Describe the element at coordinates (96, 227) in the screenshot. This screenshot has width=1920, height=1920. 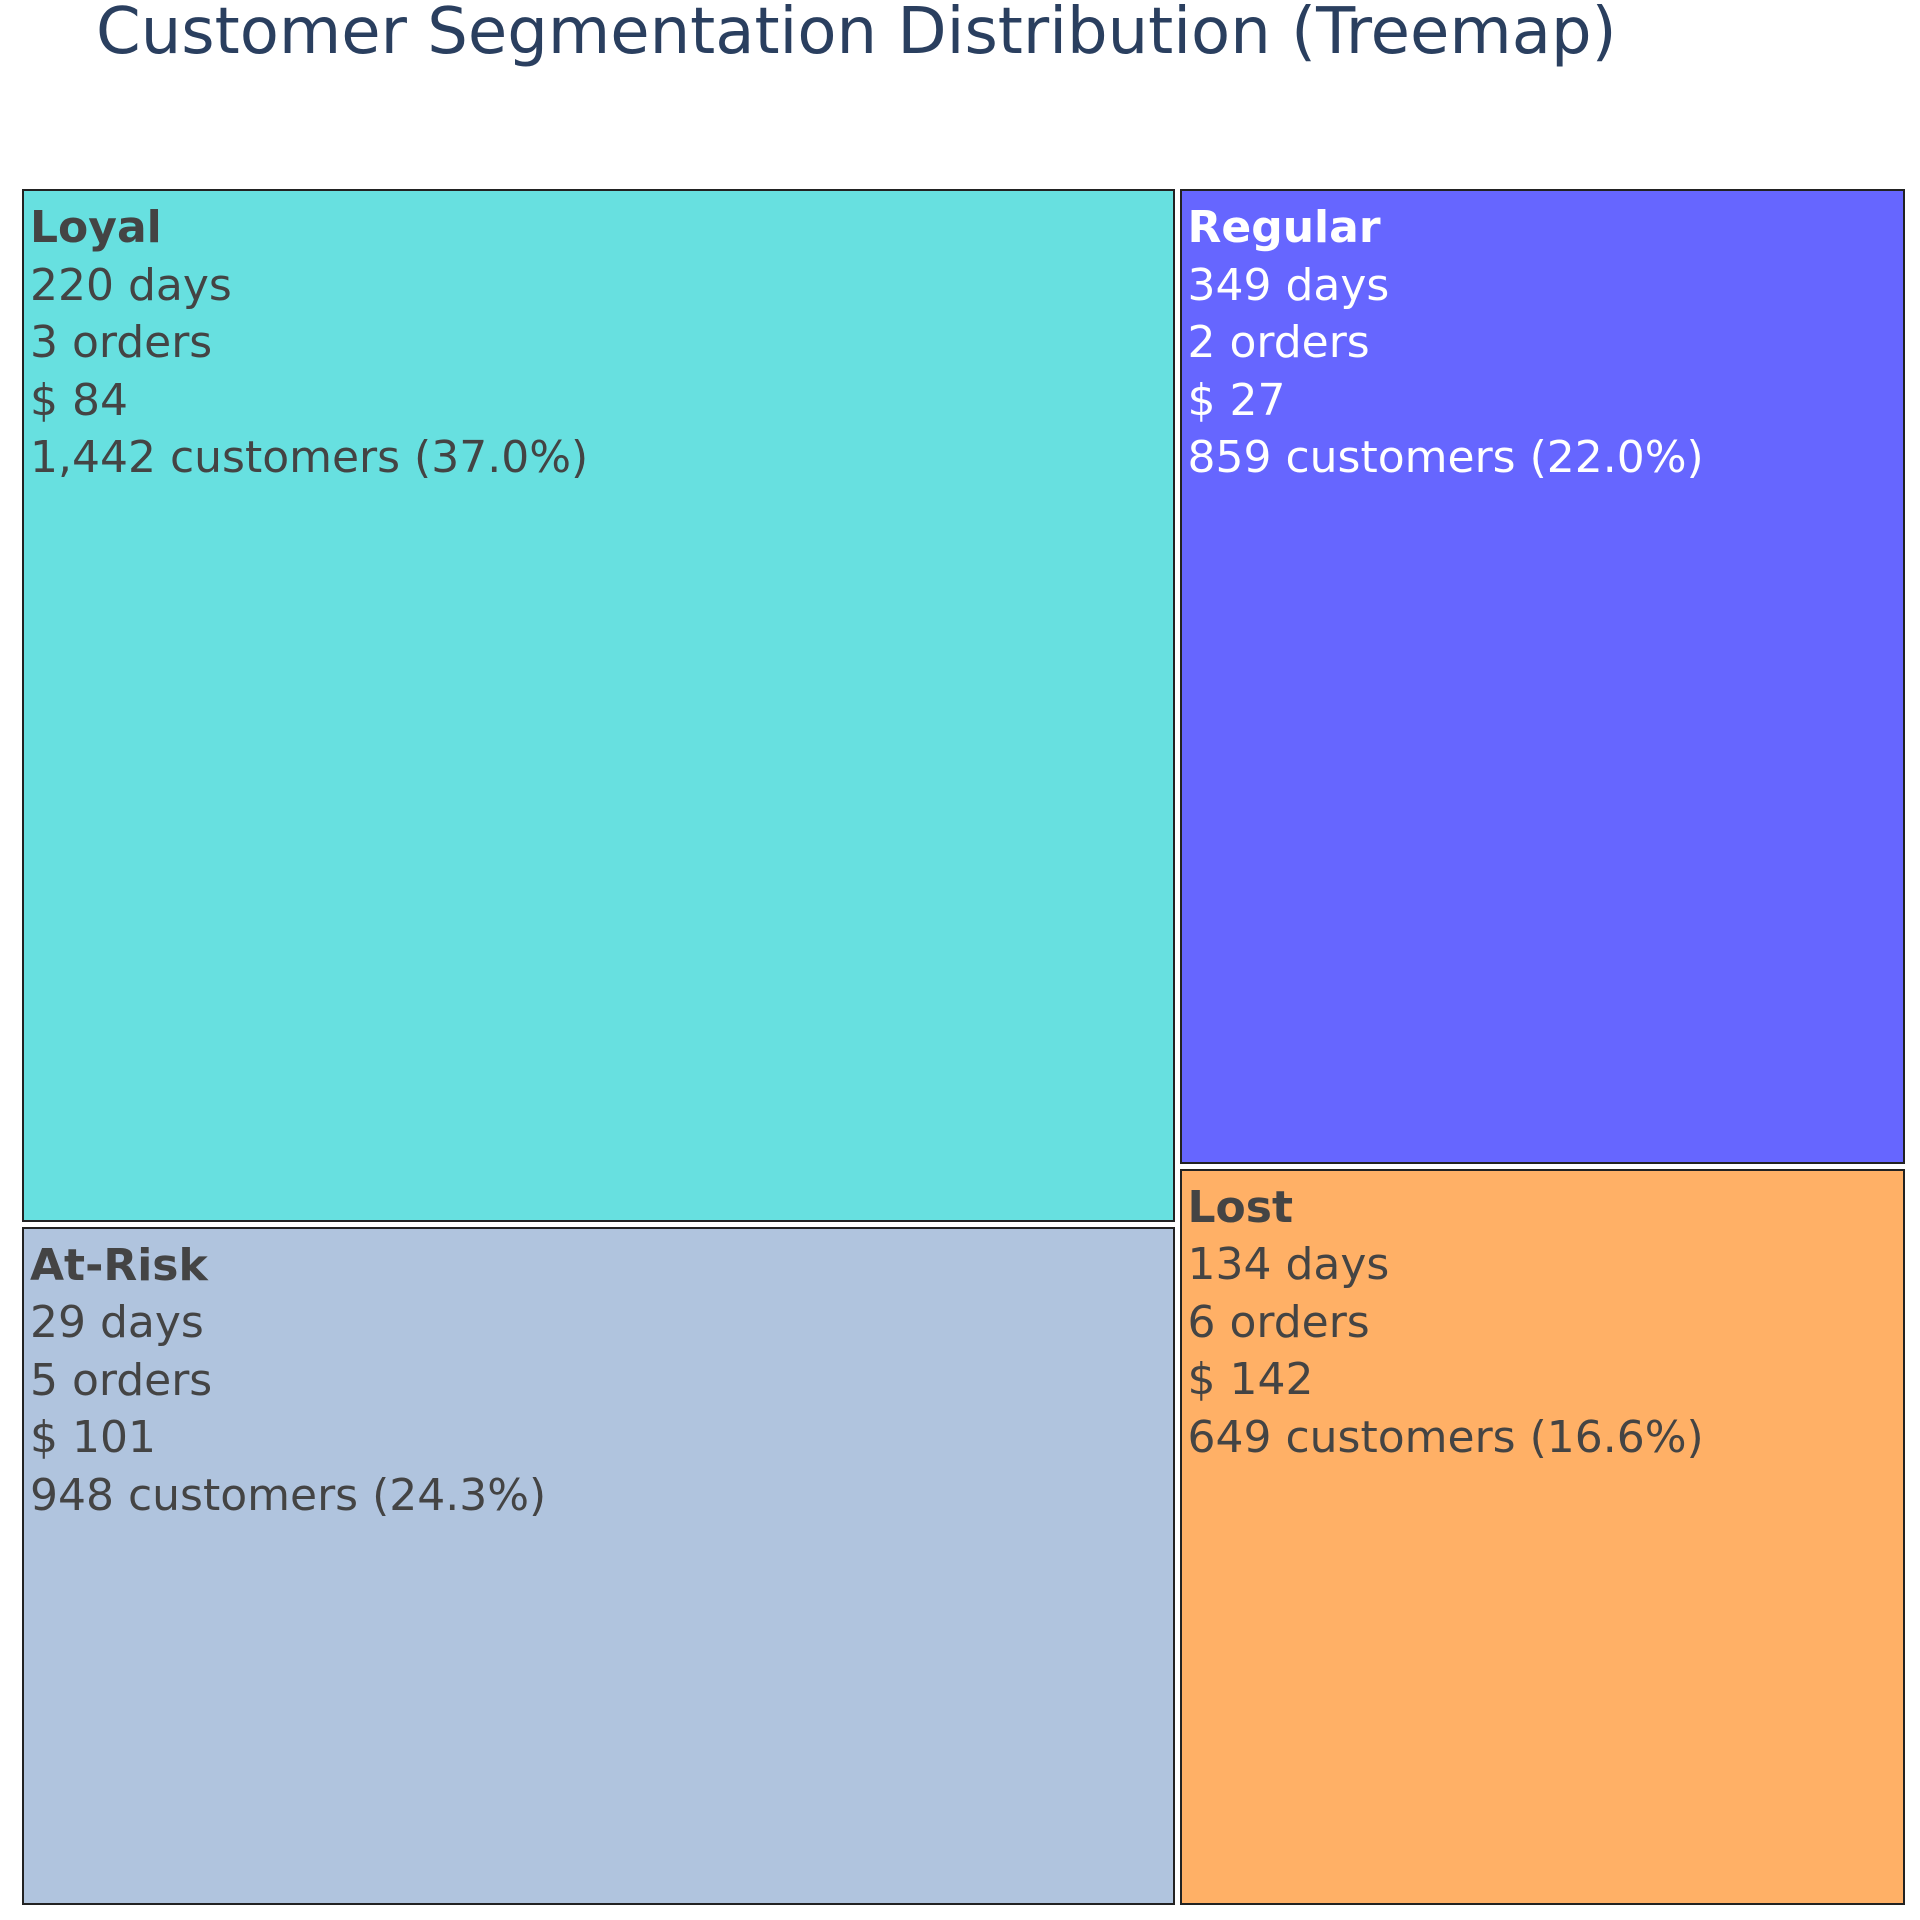
I see `tile-label: Loyal` at that location.